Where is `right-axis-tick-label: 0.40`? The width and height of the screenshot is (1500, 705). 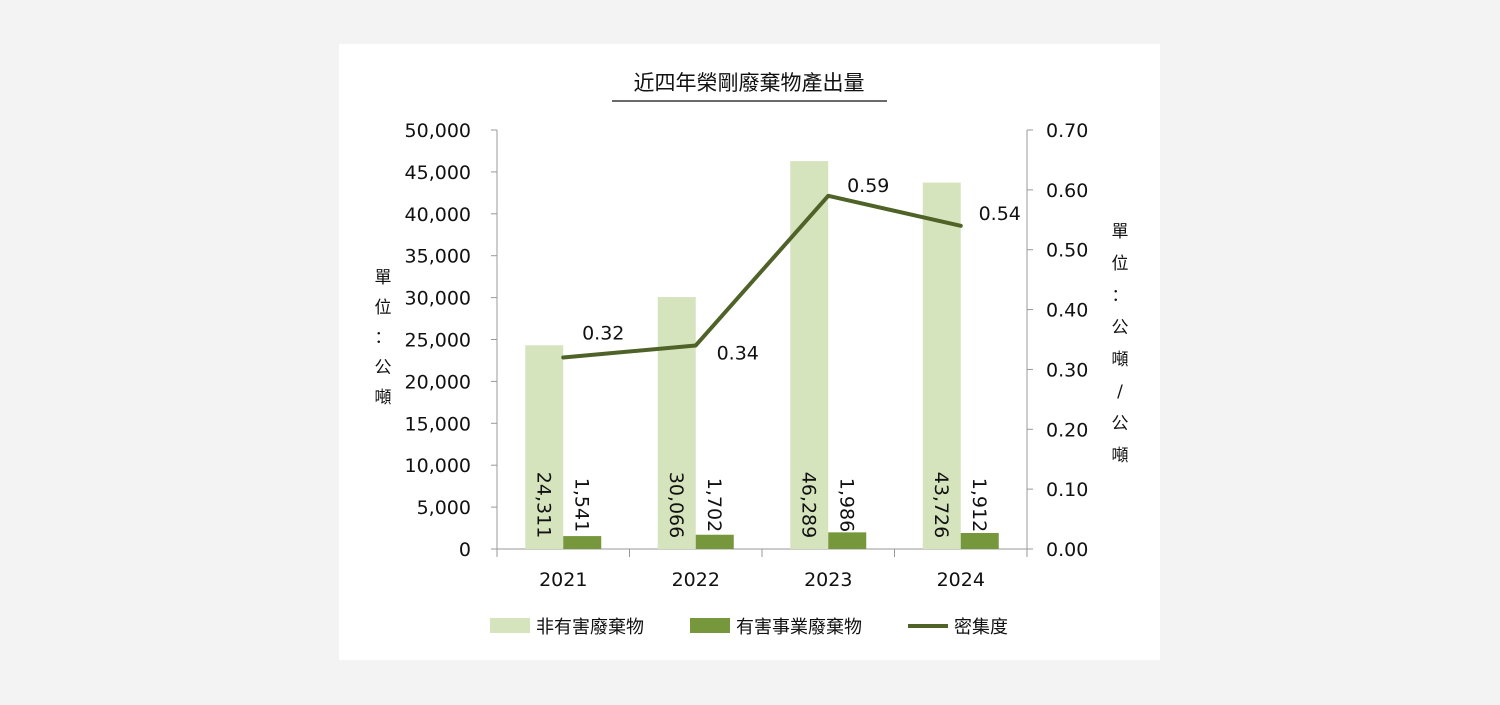 right-axis-tick-label: 0.40 is located at coordinates (1067, 311).